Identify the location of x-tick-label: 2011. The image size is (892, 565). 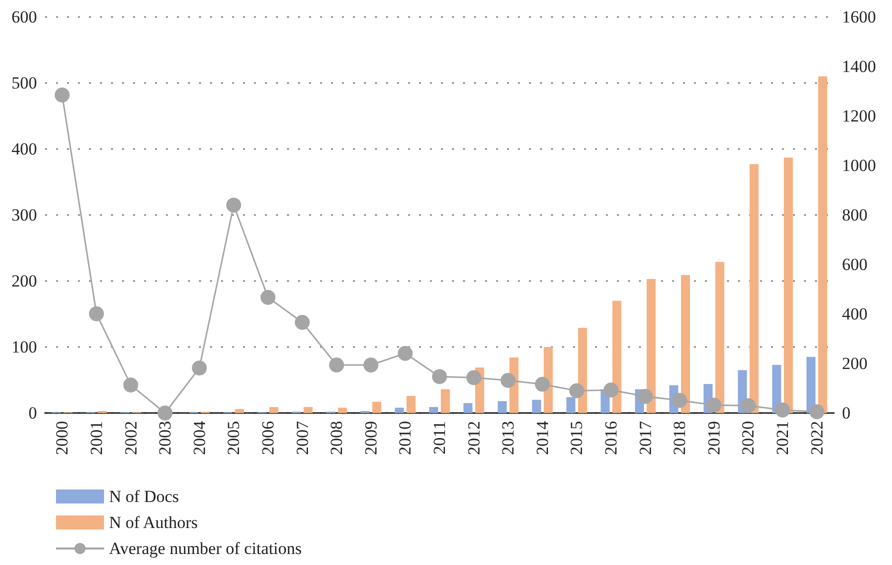
(439, 437).